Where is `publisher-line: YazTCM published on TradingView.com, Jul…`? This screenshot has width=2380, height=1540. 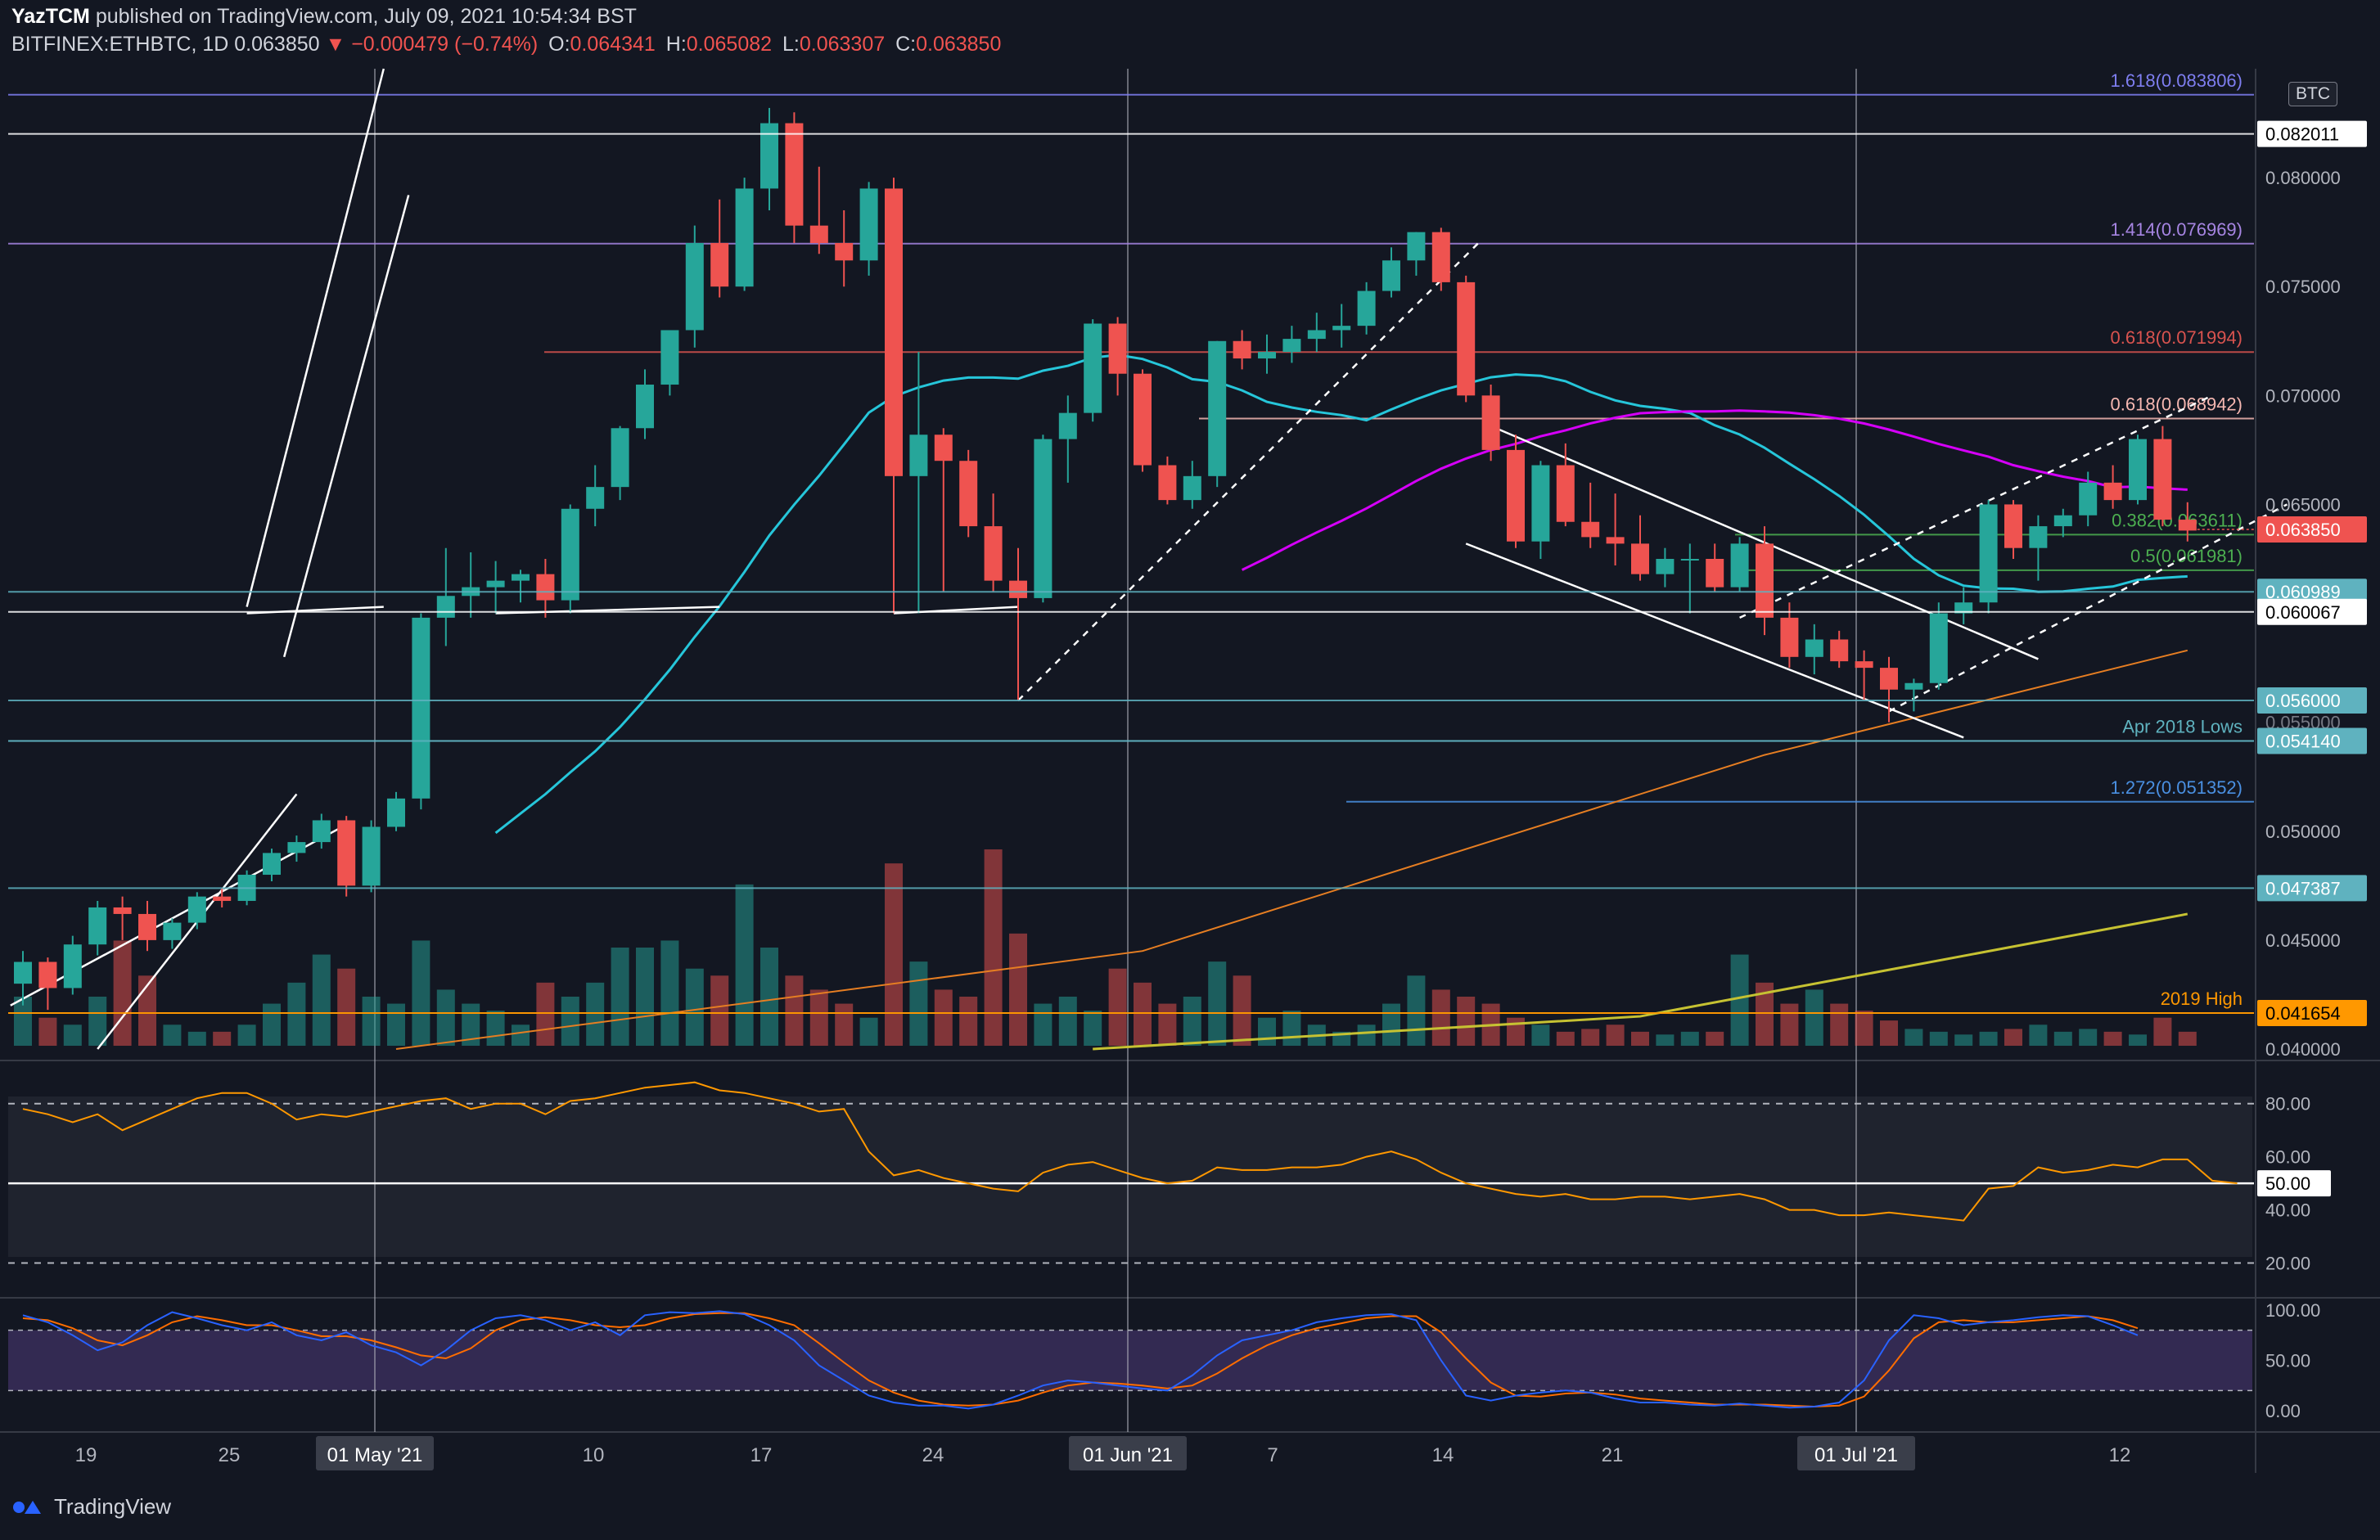 publisher-line: YazTCM published on TradingView.com, Jul… is located at coordinates (324, 17).